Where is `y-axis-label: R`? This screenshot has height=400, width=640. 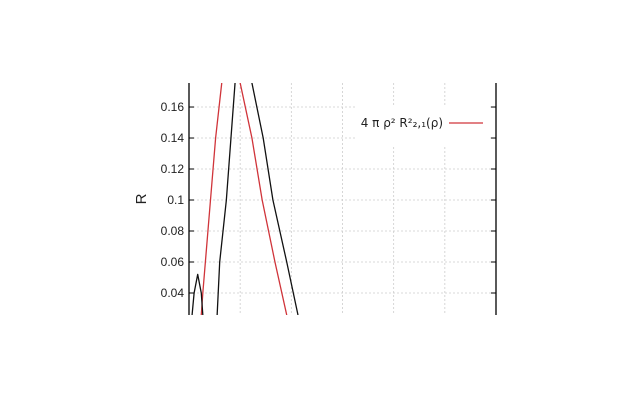 y-axis-label: R is located at coordinates (141, 198).